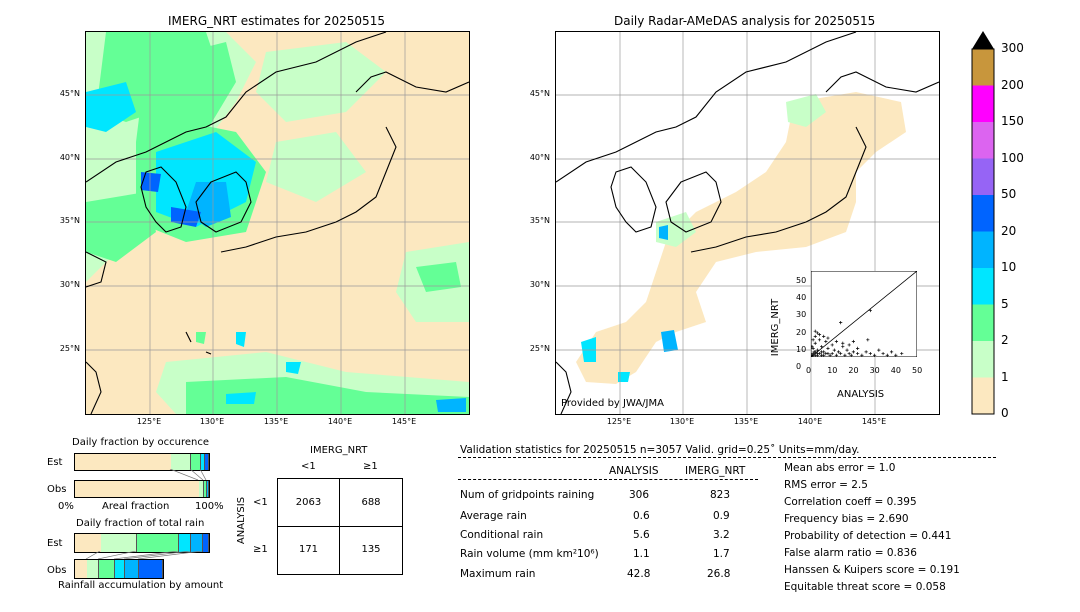 The height and width of the screenshot is (612, 1080). What do you see at coordinates (69, 284) in the screenshot?
I see `left-lat-30: 30°N` at bounding box center [69, 284].